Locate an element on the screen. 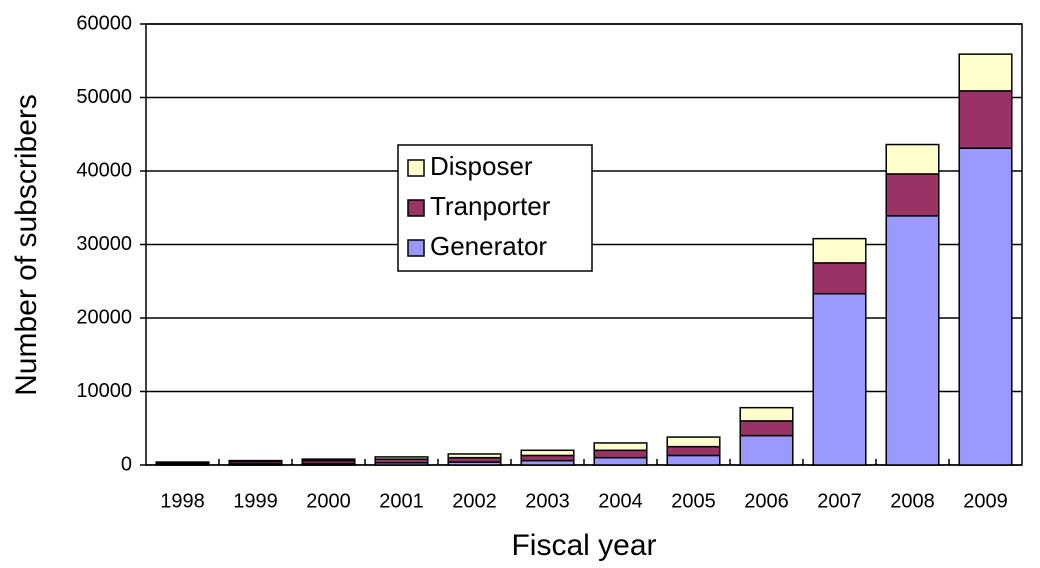 The height and width of the screenshot is (568, 1040). y-tick-label: 50000 is located at coordinates (104, 97).